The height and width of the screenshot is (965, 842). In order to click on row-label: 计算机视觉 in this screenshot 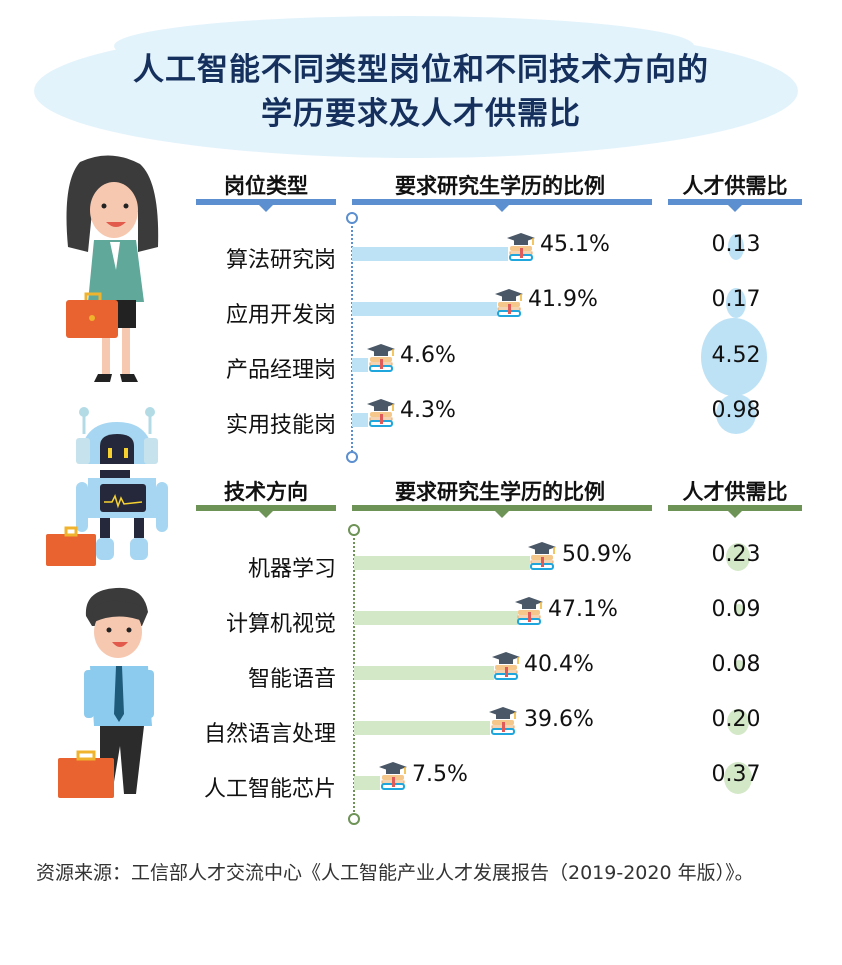, I will do `click(280, 624)`.